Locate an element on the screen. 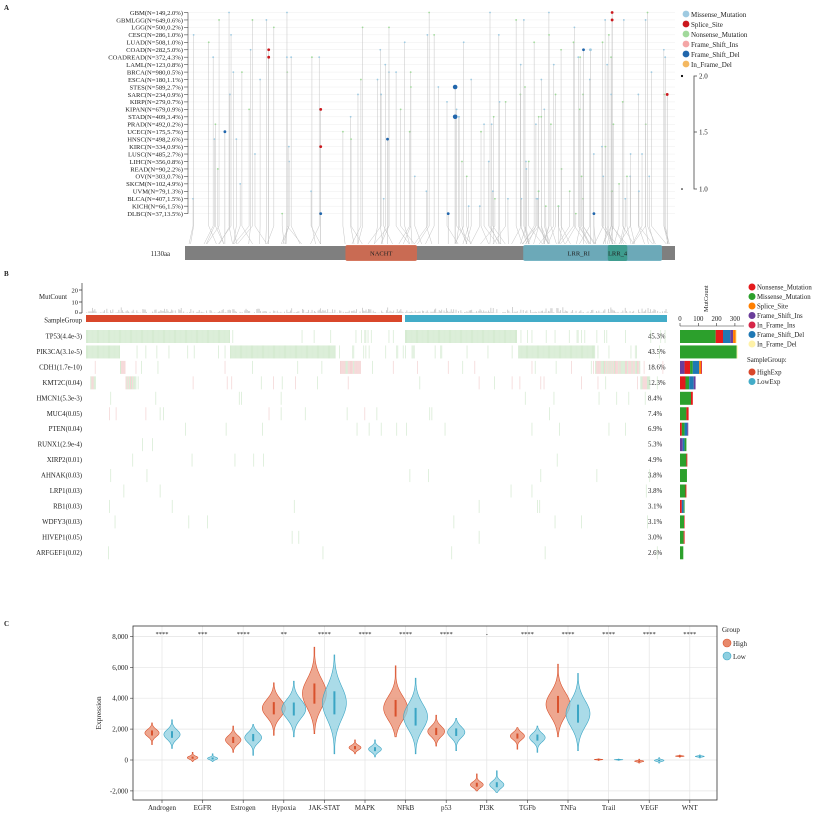 Image resolution: width=825 pixels, height=817 pixels. x-tick-label: p53 is located at coordinates (446, 808).